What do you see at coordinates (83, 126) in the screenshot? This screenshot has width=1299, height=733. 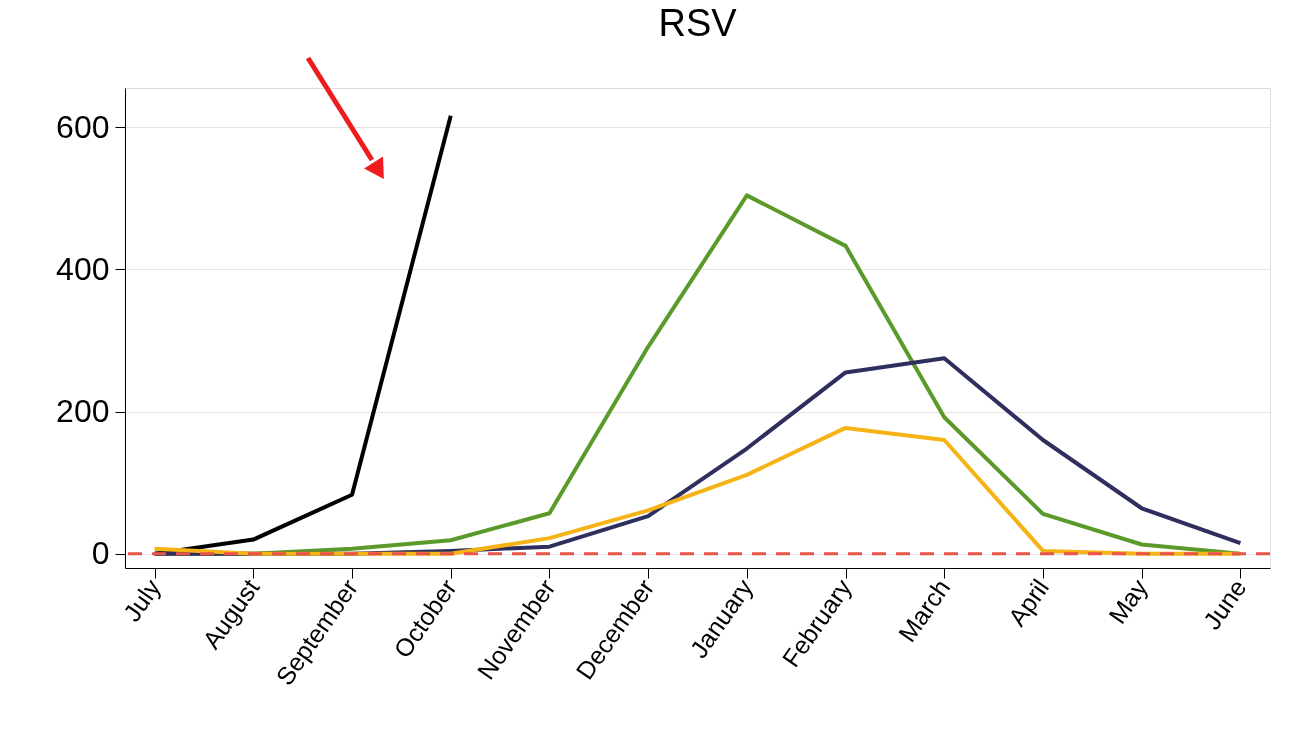 I see `y-tick-label: 600` at bounding box center [83, 126].